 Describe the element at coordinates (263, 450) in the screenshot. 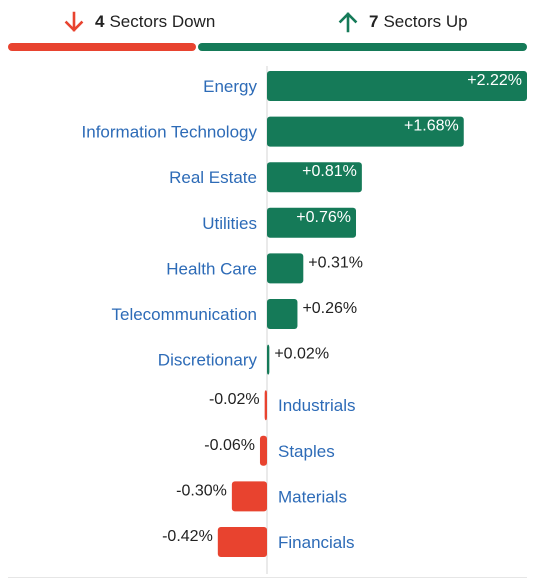

I see `bar-staples` at that location.